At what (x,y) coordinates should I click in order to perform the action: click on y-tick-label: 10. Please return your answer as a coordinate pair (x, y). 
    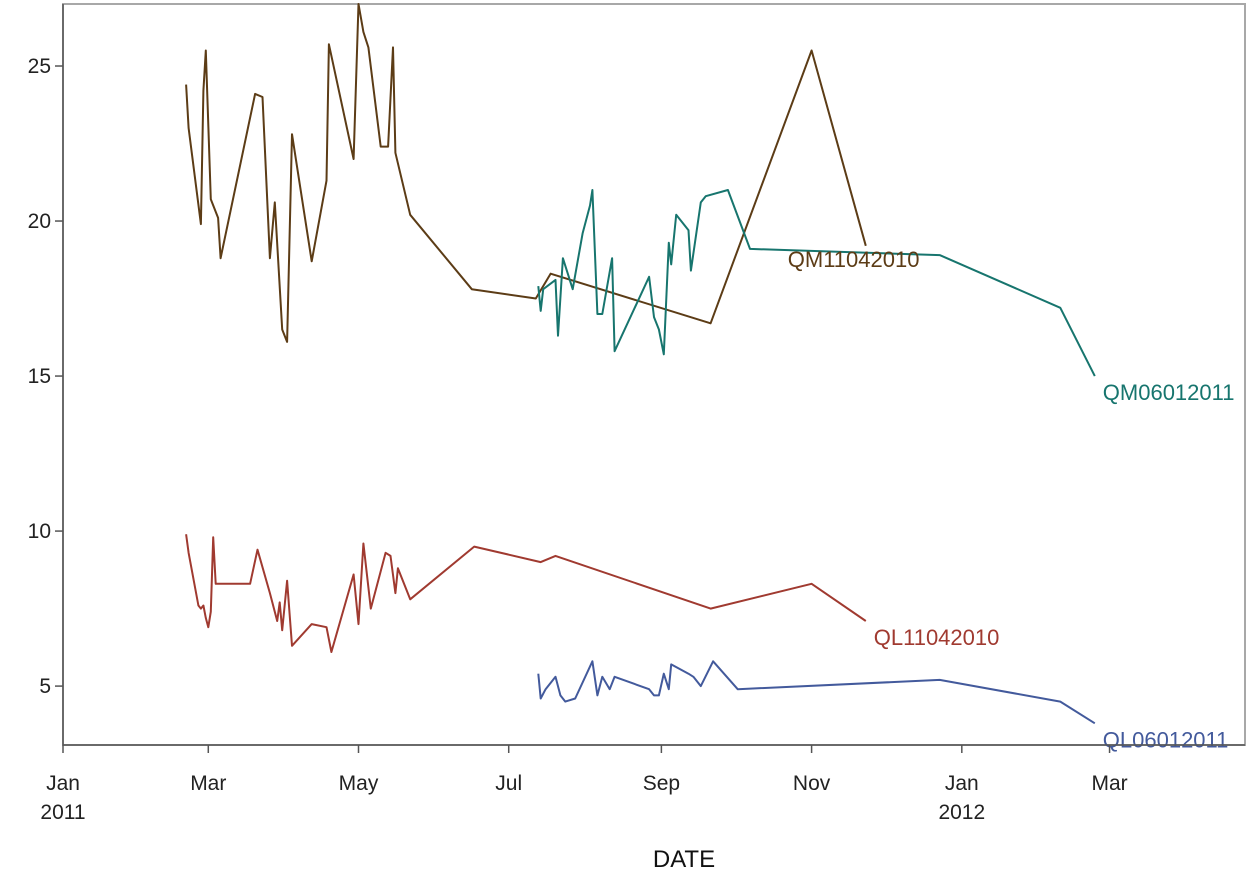
    Looking at the image, I should click on (39, 531).